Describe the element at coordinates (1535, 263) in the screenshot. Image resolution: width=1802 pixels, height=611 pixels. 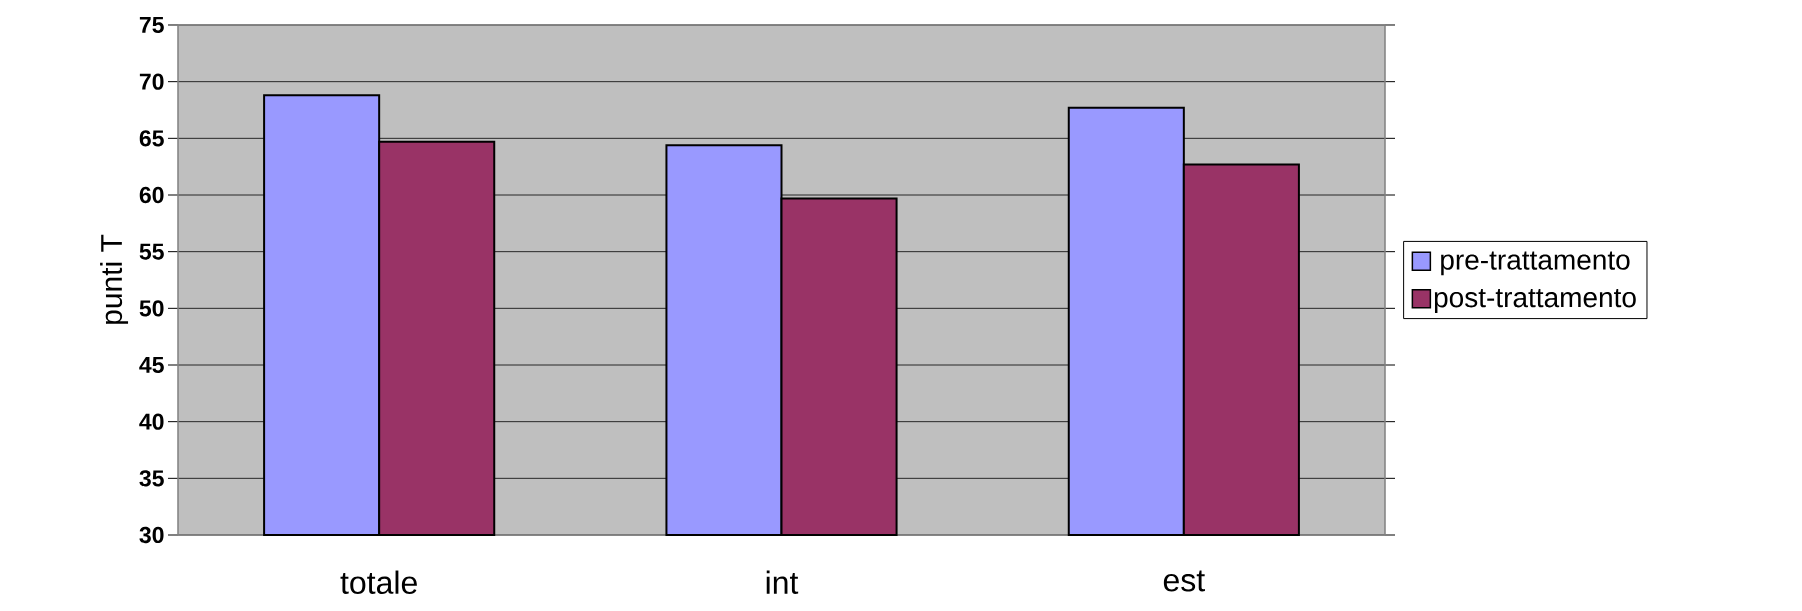
I see `legend-label: pre-trattamento` at that location.